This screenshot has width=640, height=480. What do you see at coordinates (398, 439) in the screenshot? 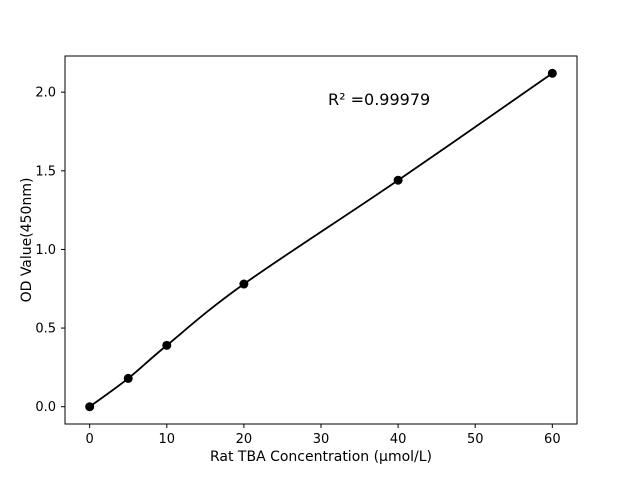
I see `x-tick-label: 40` at bounding box center [398, 439].